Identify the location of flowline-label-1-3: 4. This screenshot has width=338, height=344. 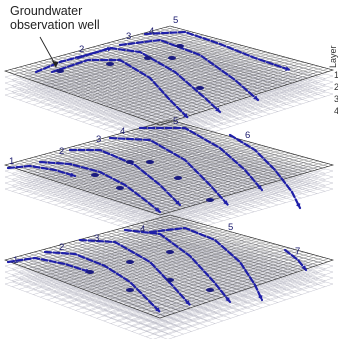
(151, 31).